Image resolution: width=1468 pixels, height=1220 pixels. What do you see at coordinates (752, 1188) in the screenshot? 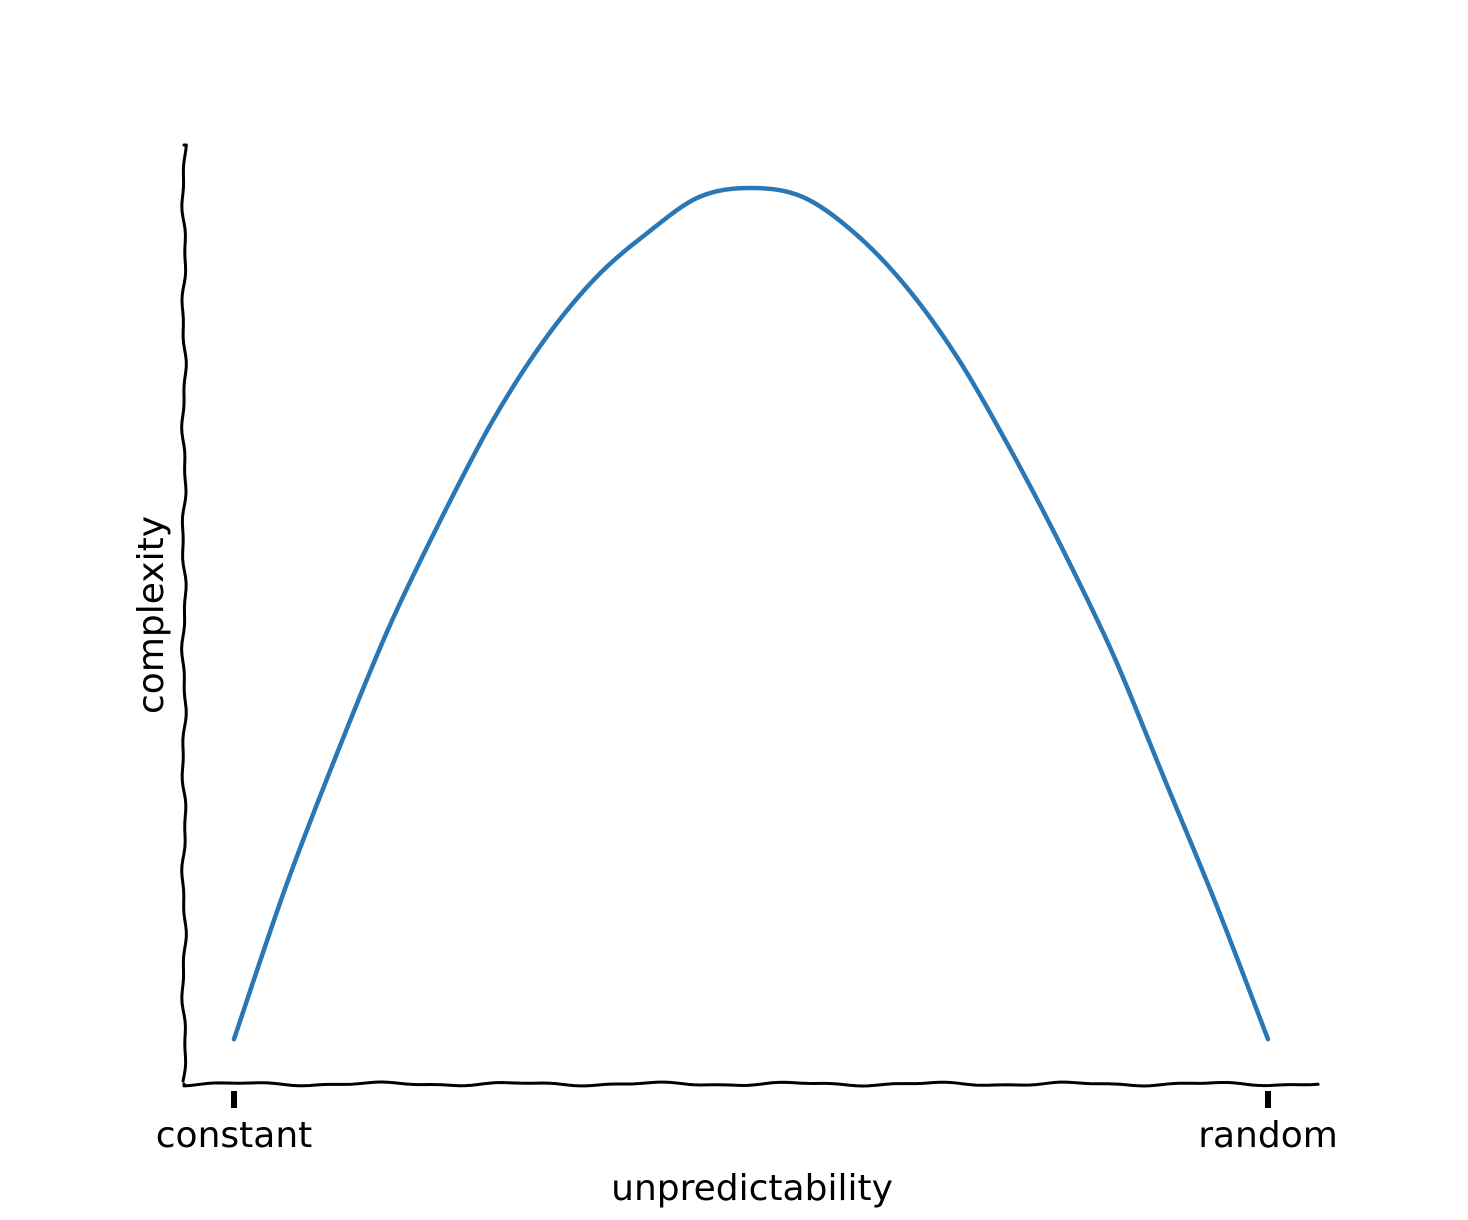
I see `x-axis-label: unpredictability` at bounding box center [752, 1188].